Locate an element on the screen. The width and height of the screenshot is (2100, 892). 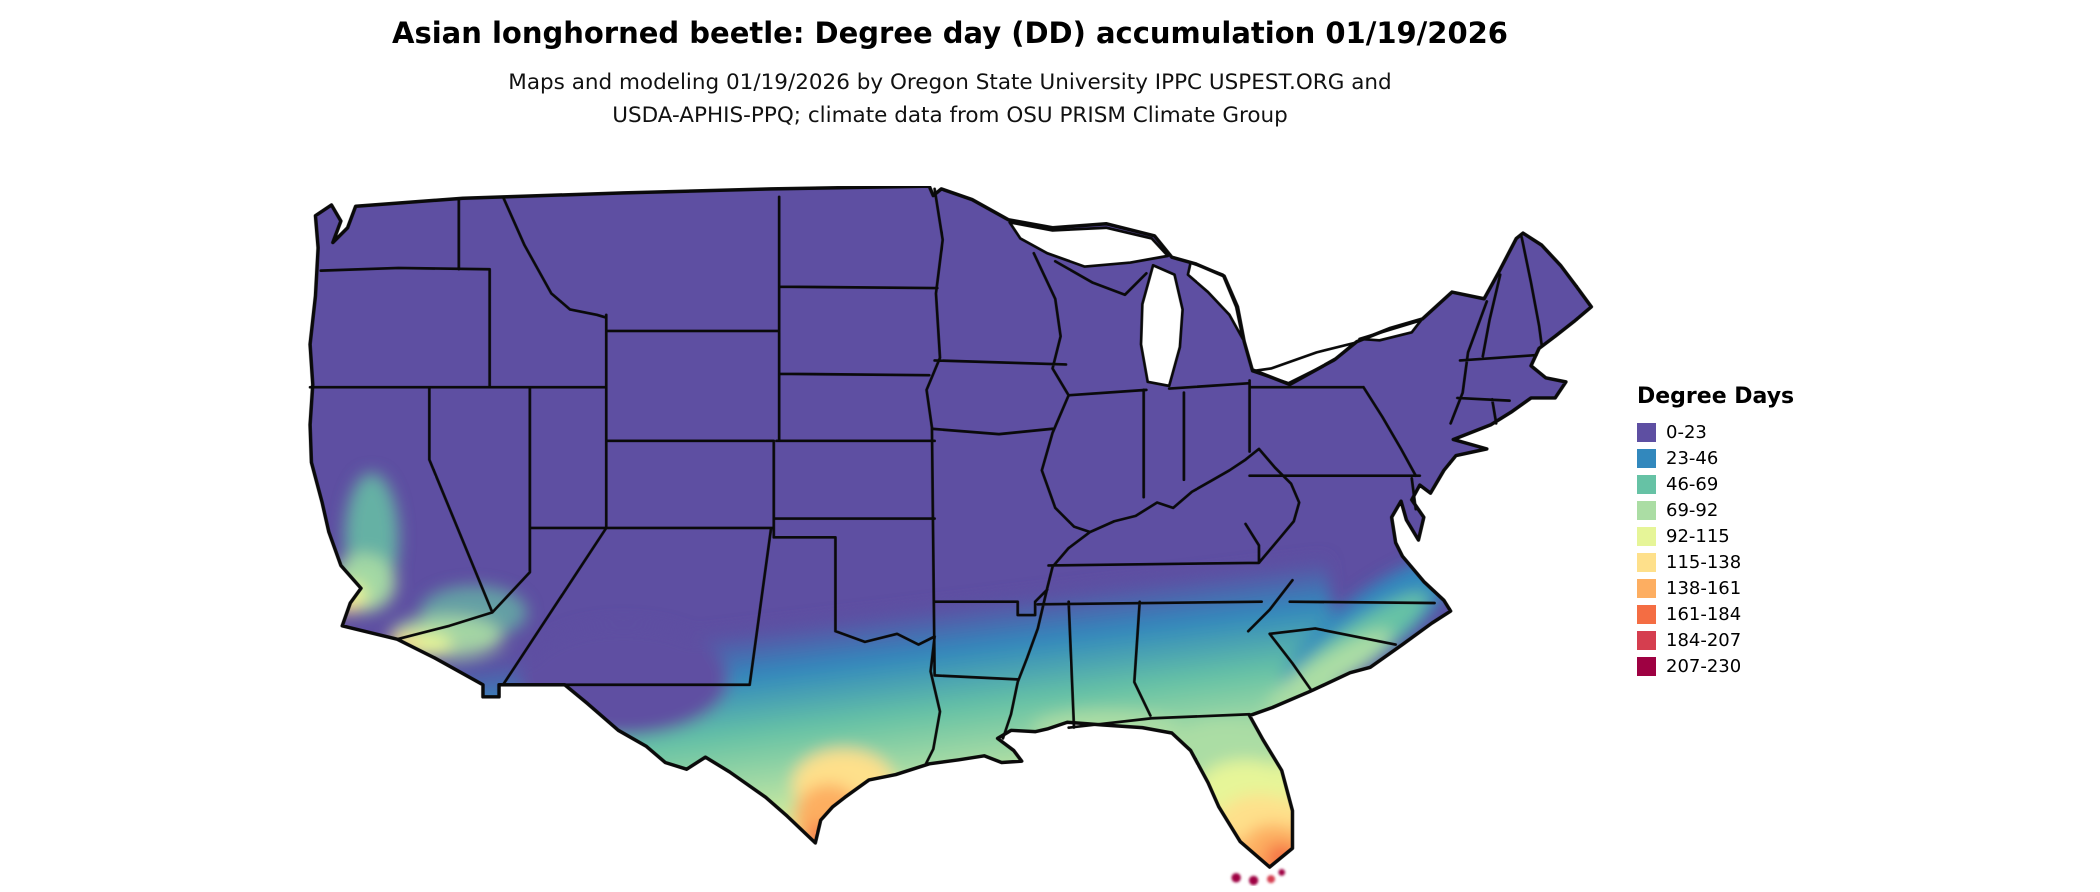
legend-items: 0-23 23-46 46-69 69-92 92-115 is located at coordinates (1715, 549).